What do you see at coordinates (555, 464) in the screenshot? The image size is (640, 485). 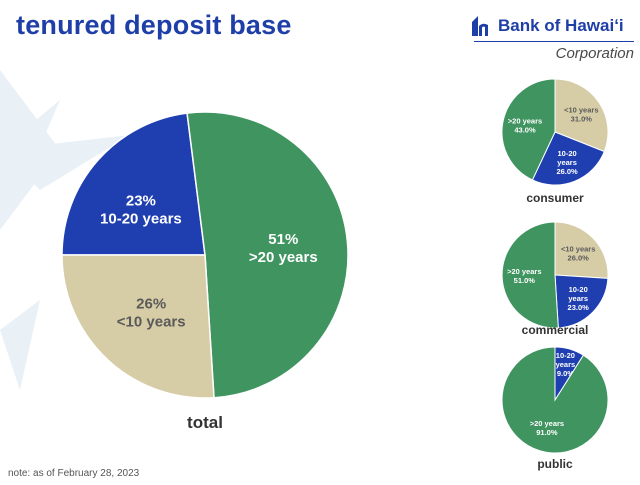 I see `pie-title: public` at bounding box center [555, 464].